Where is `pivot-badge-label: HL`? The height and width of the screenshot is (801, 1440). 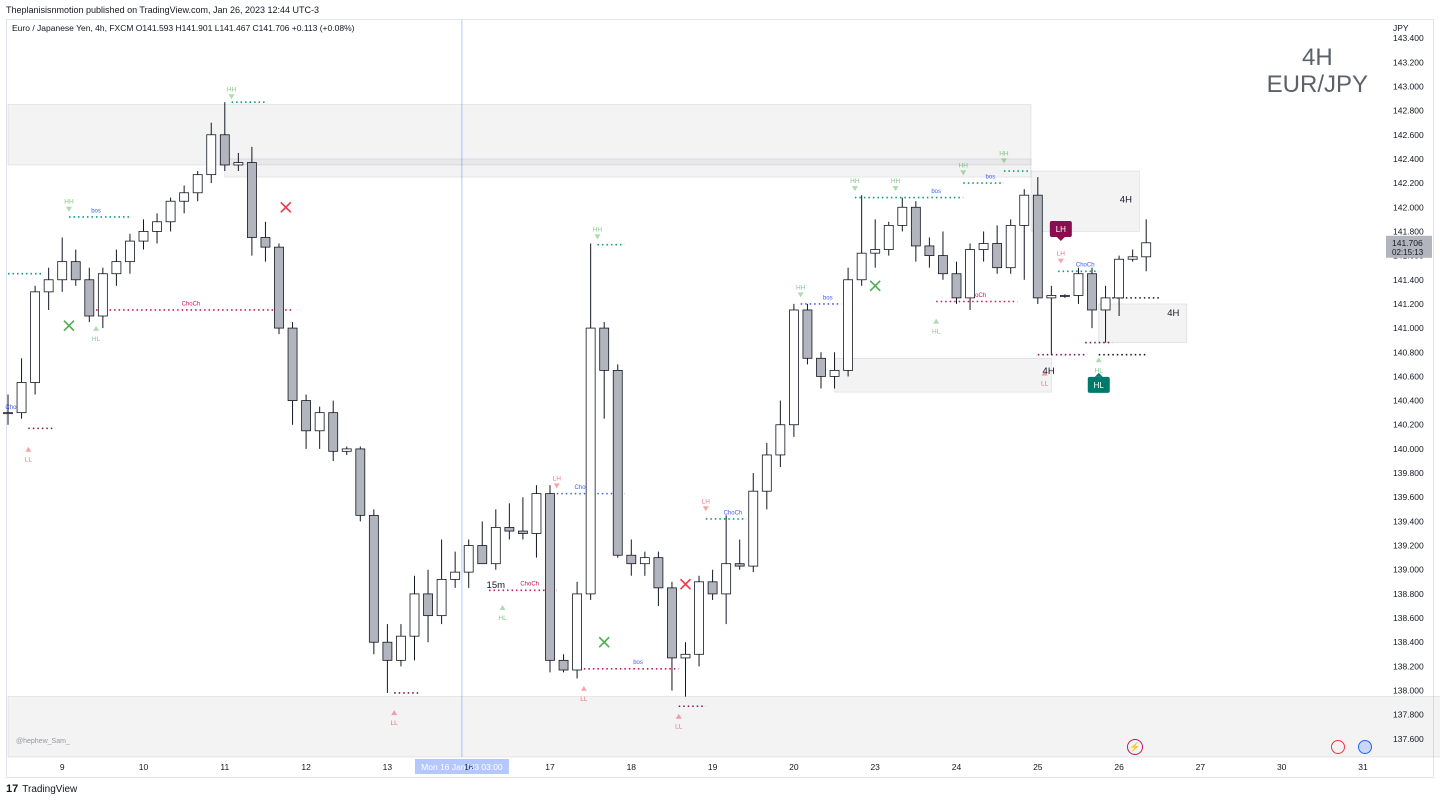 pivot-badge-label: HL is located at coordinates (1099, 385).